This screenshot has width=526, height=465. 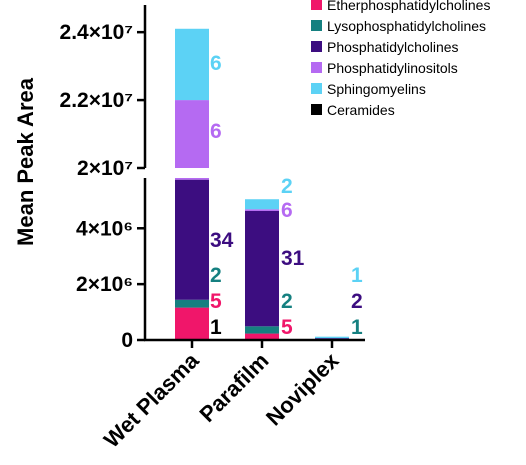 What do you see at coordinates (96, 32) in the screenshot?
I see `y-tick-label: 2.4×10⁷` at bounding box center [96, 32].